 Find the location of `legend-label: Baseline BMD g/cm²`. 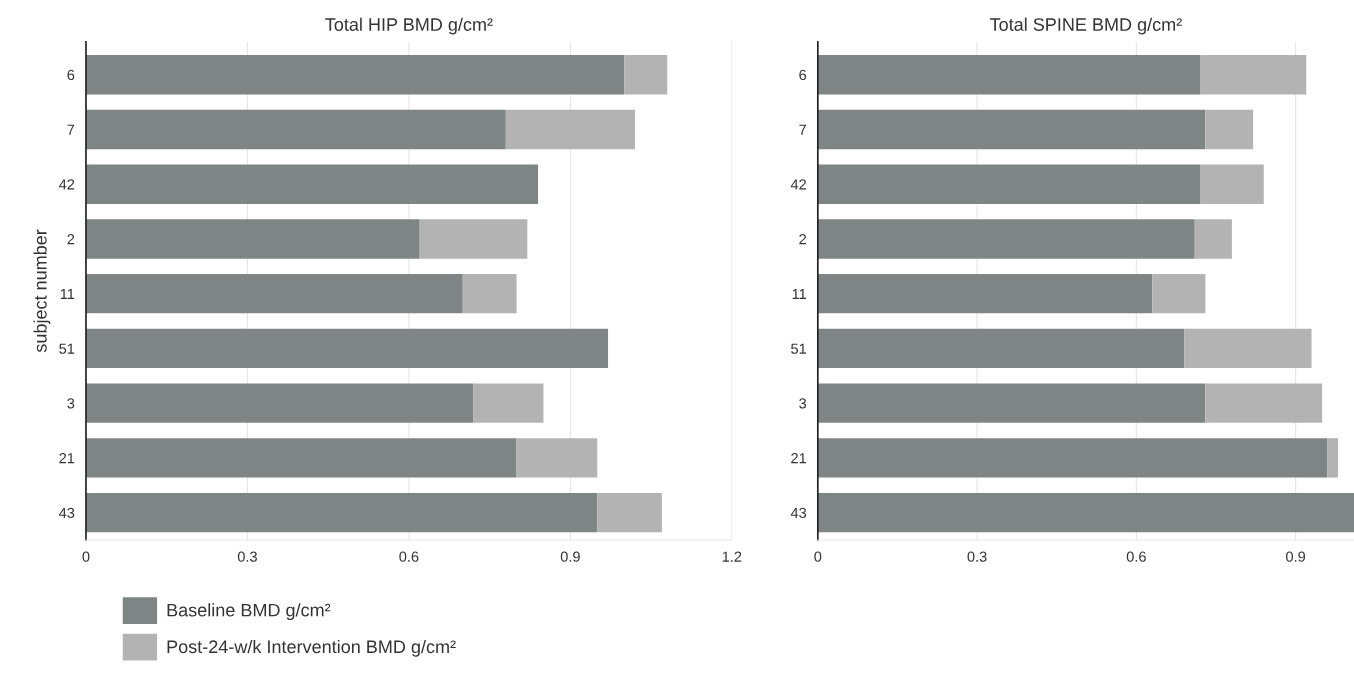

legend-label: Baseline BMD g/cm² is located at coordinates (249, 612).